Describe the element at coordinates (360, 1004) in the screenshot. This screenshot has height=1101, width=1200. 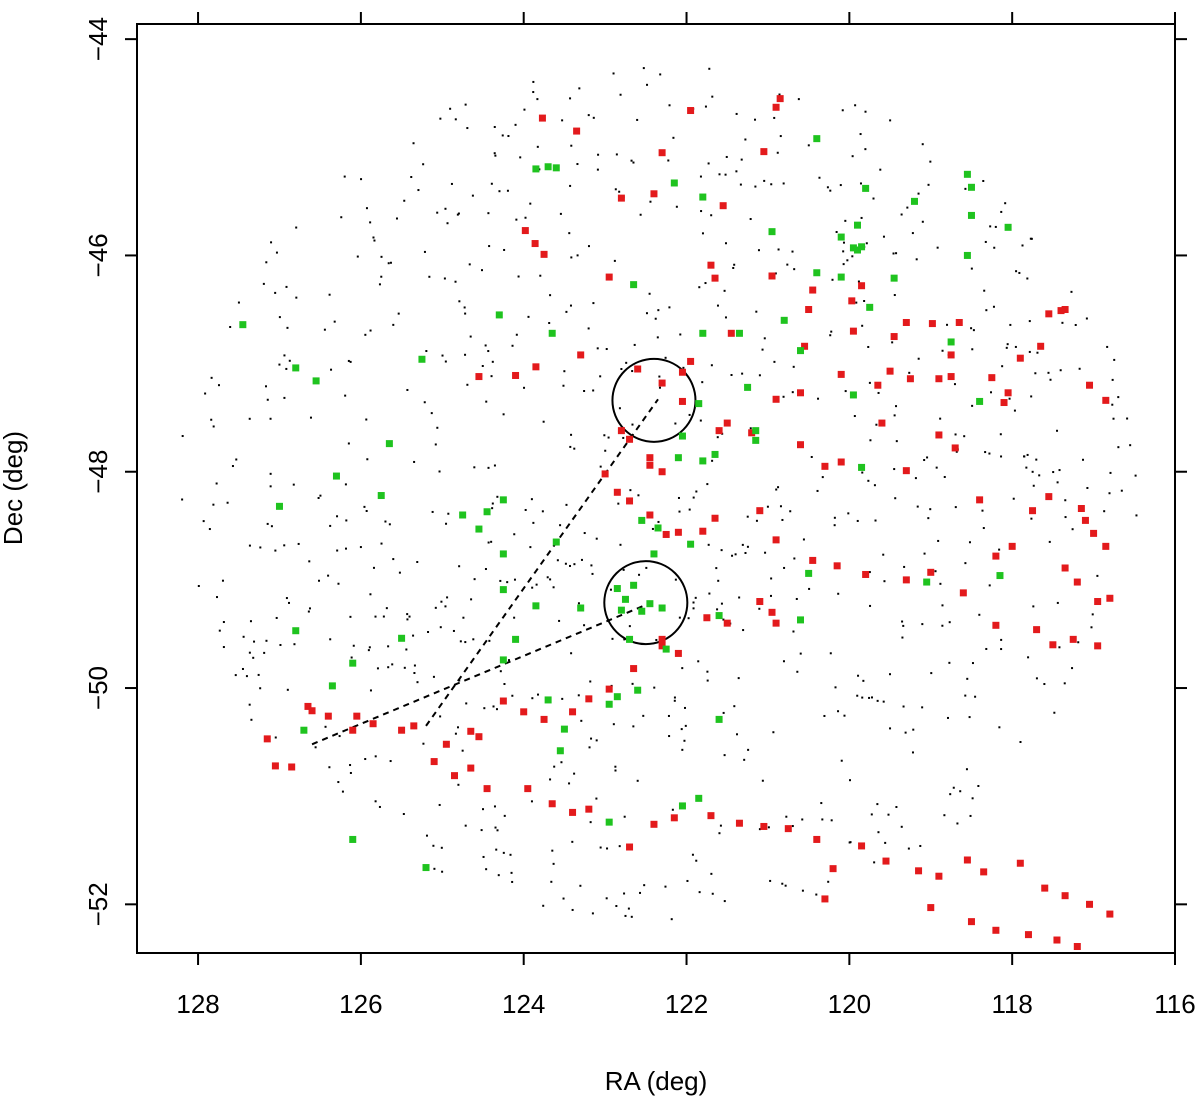
I see `x-tick-label: 126` at that location.